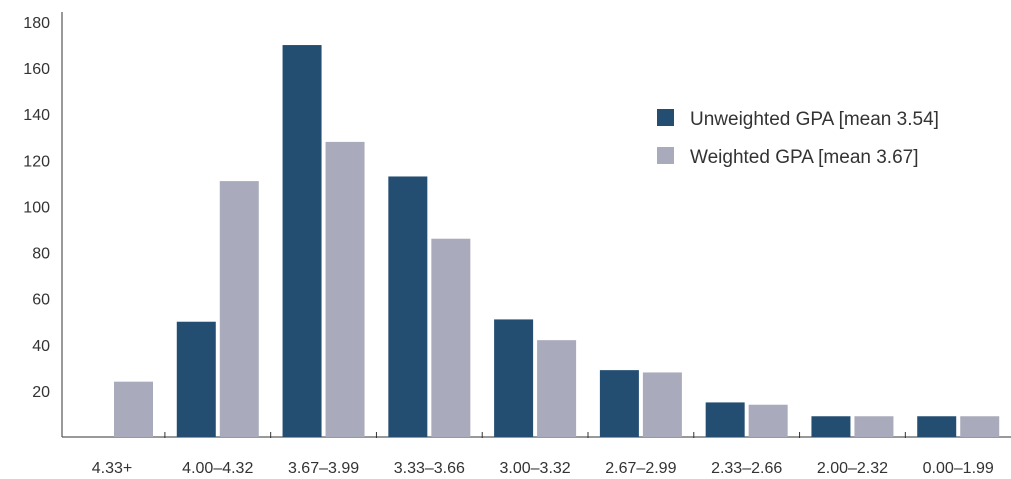 The image size is (1011, 479). Describe the element at coordinates (852, 468) in the screenshot. I see `x-tick-label: 2.00–2.32` at that location.